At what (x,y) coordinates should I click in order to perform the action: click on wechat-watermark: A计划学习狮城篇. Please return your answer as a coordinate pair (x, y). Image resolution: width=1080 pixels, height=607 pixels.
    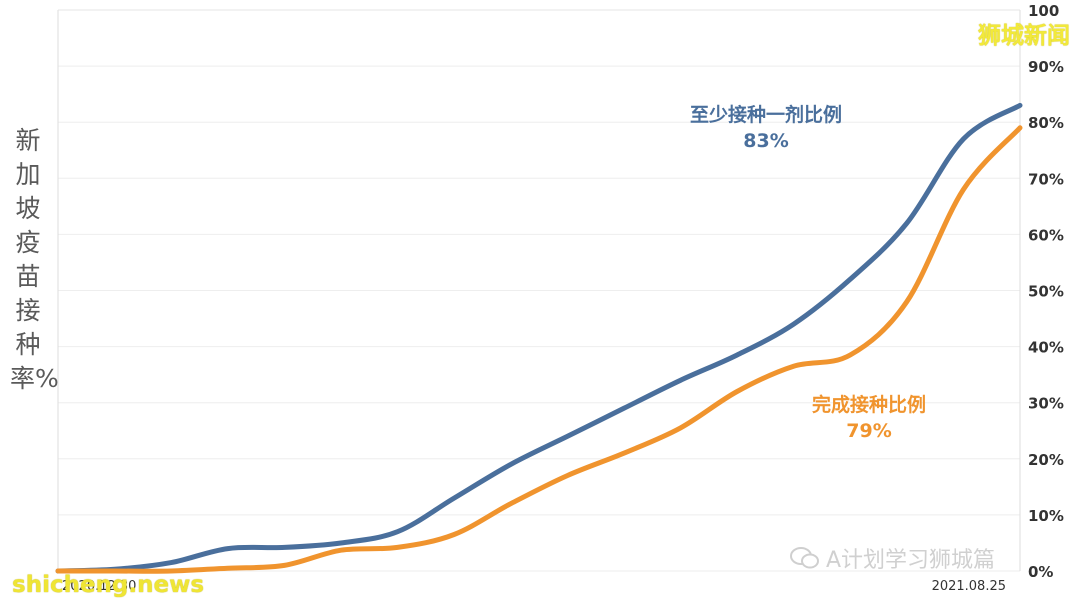
    Looking at the image, I should click on (892, 558).